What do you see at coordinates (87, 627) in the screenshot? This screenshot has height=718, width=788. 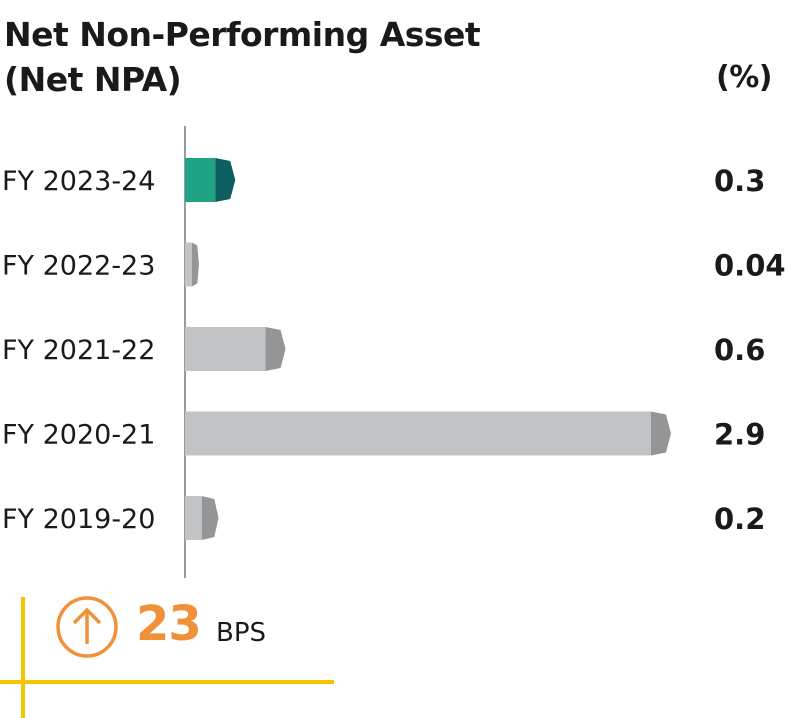 I see `arrow-up-circle-icon` at bounding box center [87, 627].